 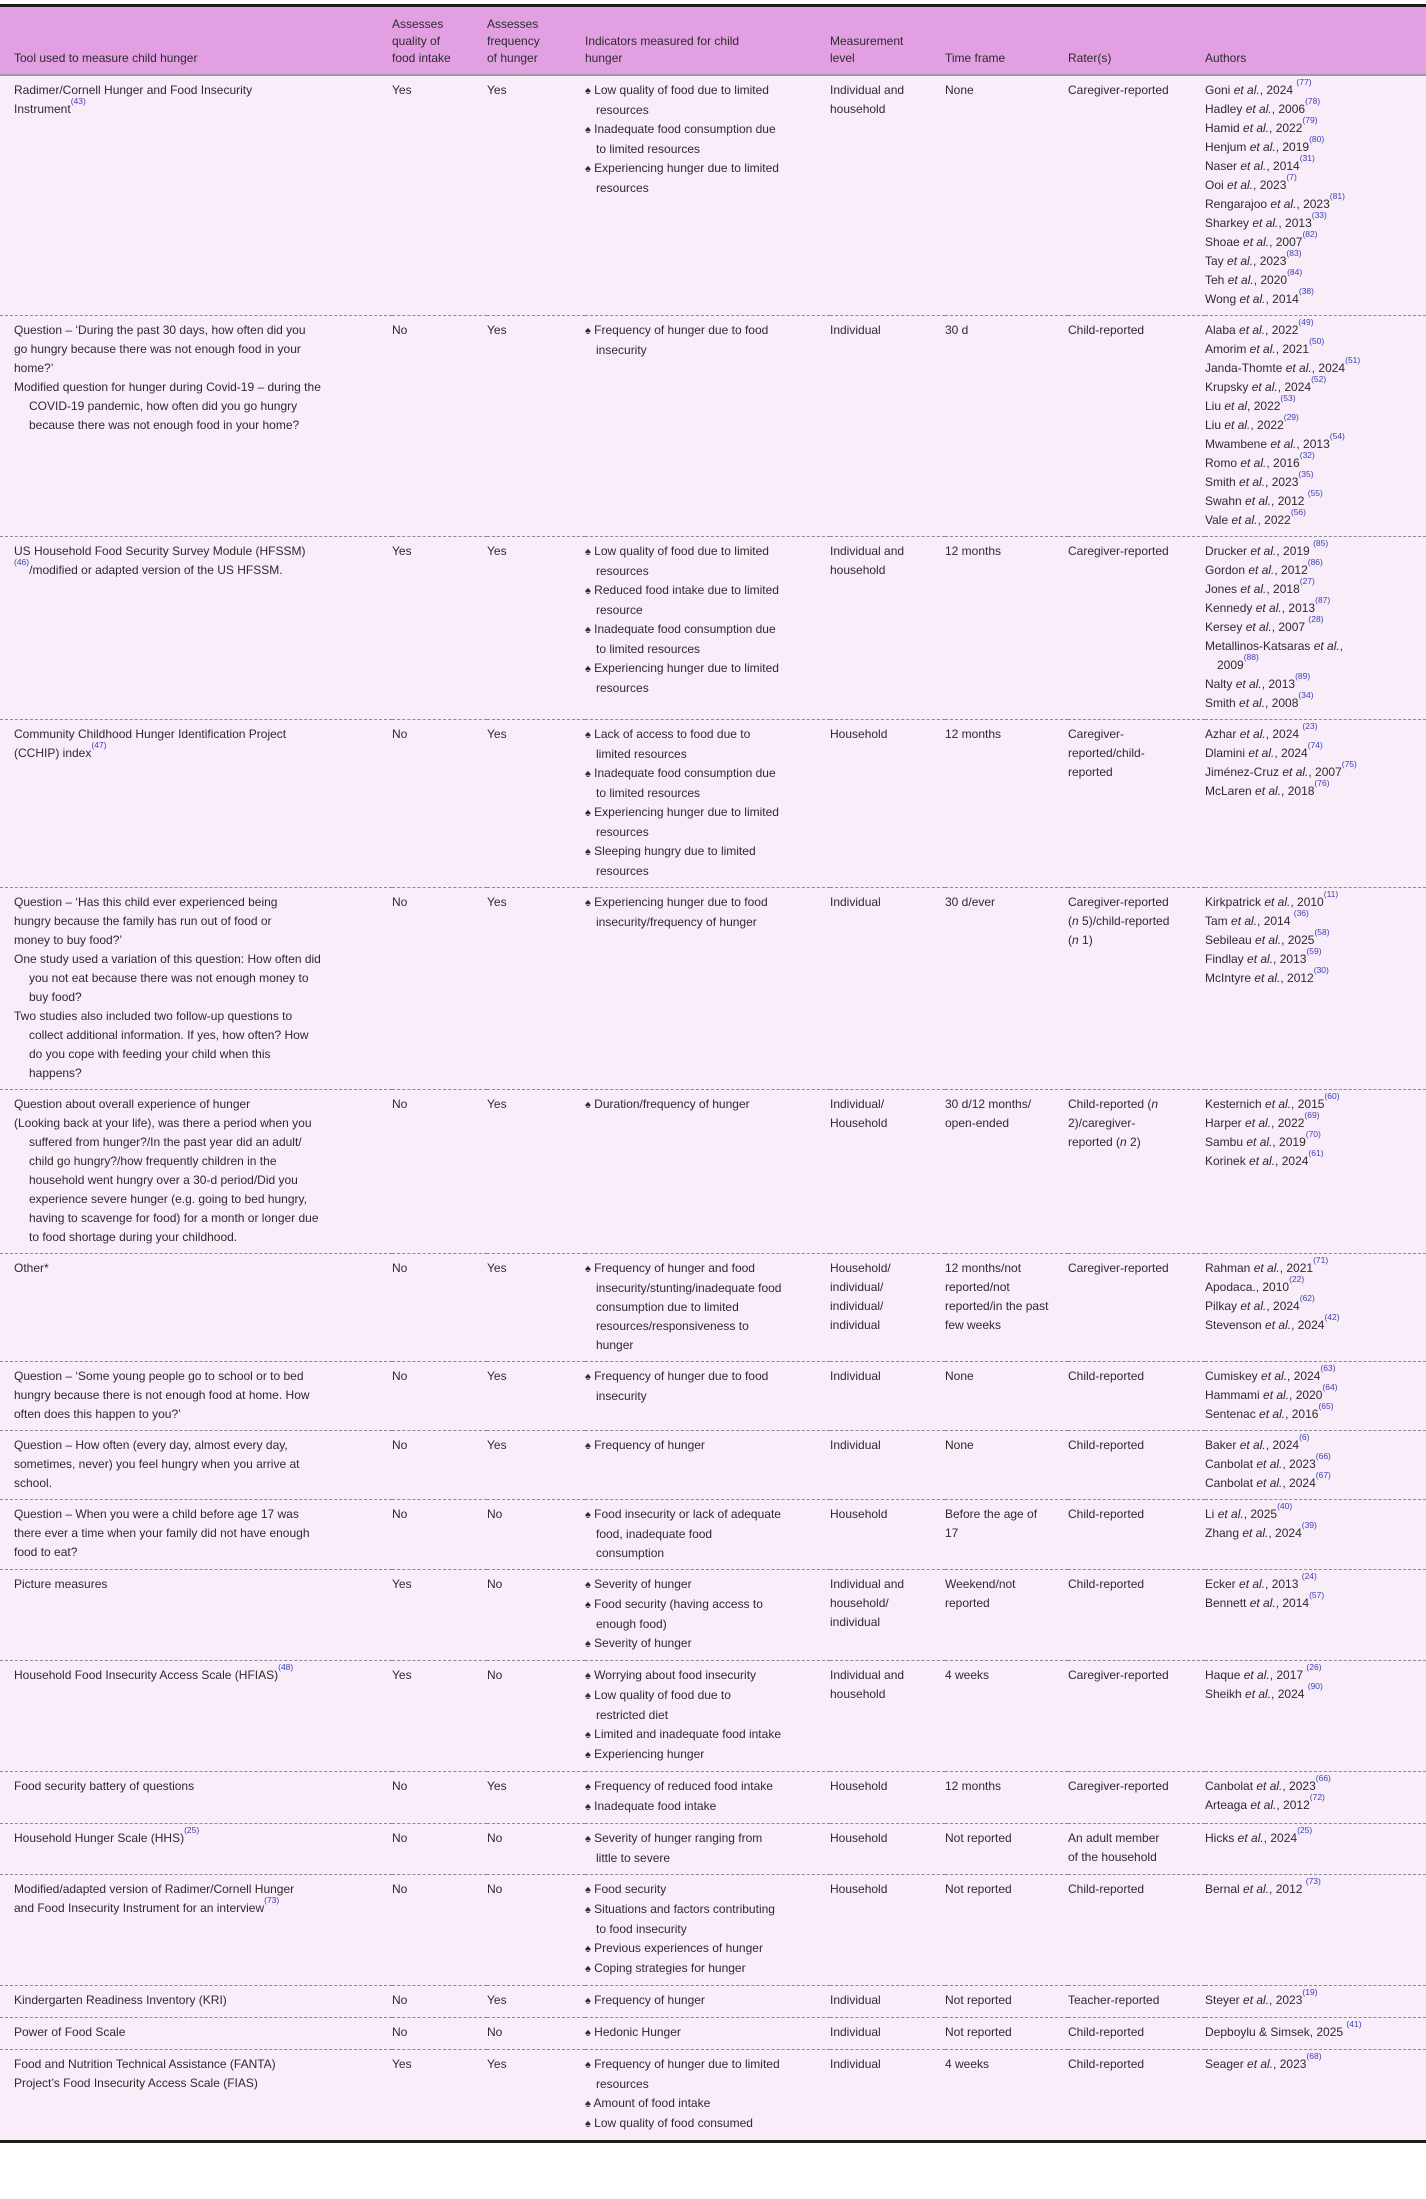 I want to click on citation-ref: (84), so click(x=1295, y=272).